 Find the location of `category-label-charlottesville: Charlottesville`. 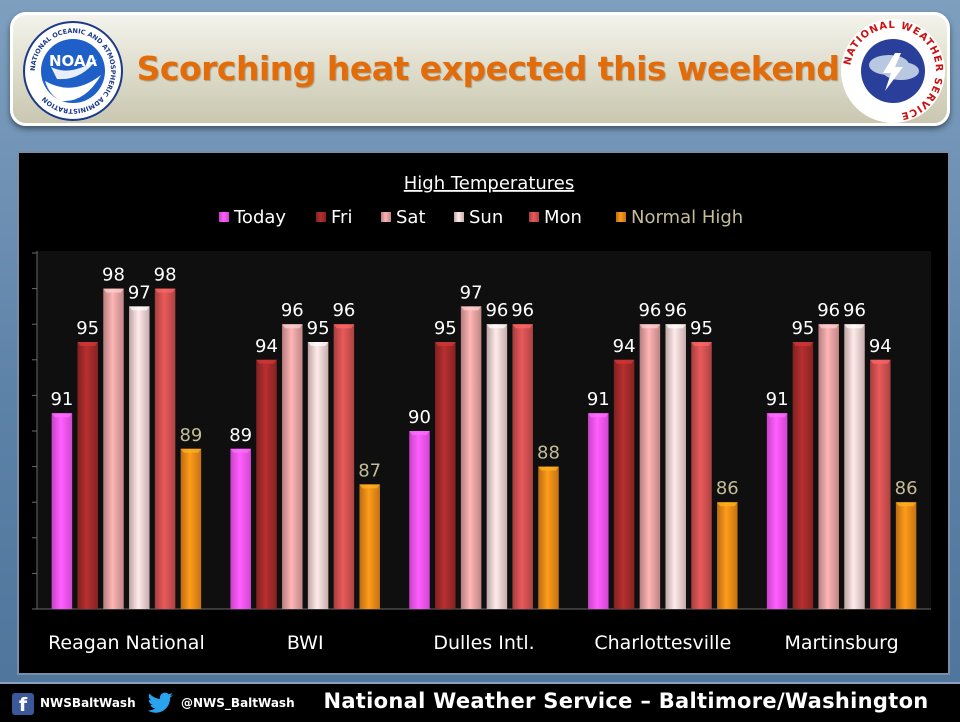

category-label-charlottesville: Charlottesville is located at coordinates (662, 643).